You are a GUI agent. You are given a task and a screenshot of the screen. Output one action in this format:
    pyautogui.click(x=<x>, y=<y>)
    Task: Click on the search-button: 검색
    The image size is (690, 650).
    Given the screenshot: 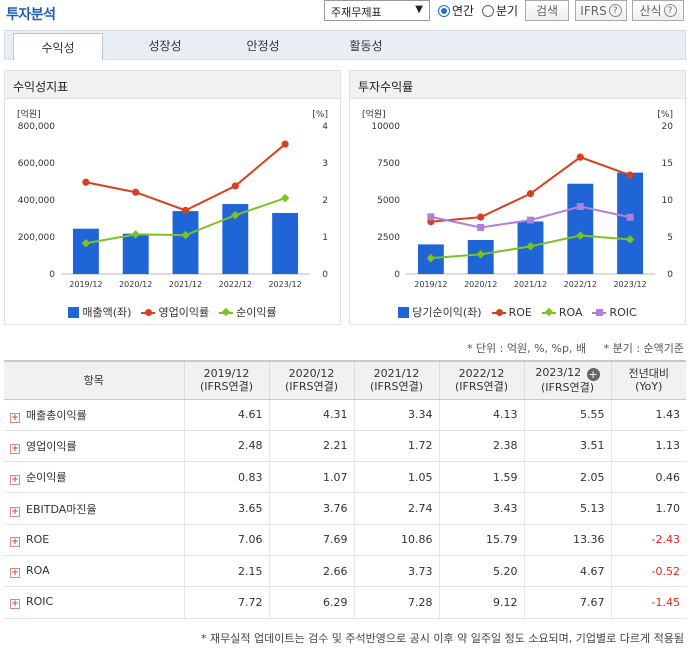 What is the action you would take?
    pyautogui.click(x=547, y=10)
    